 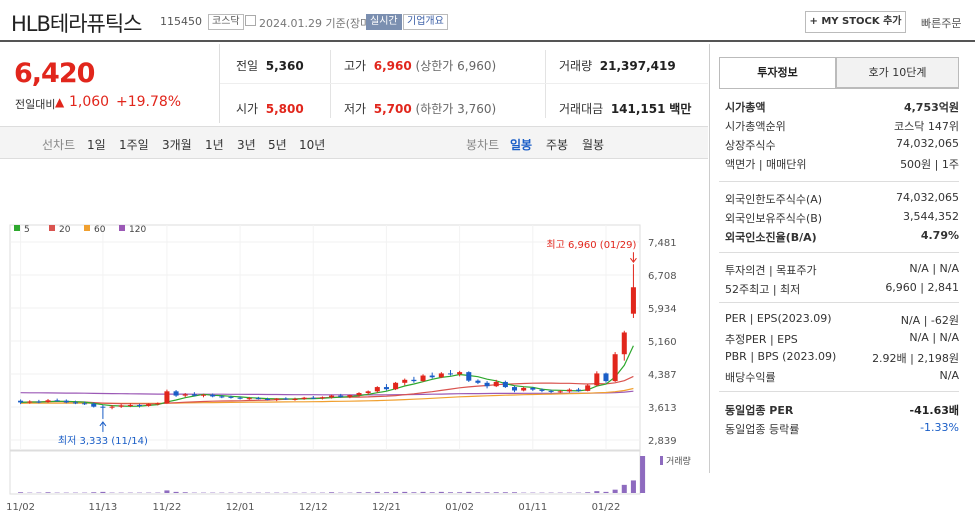 I want to click on tab-period-1y: 1년, so click(x=214, y=144).